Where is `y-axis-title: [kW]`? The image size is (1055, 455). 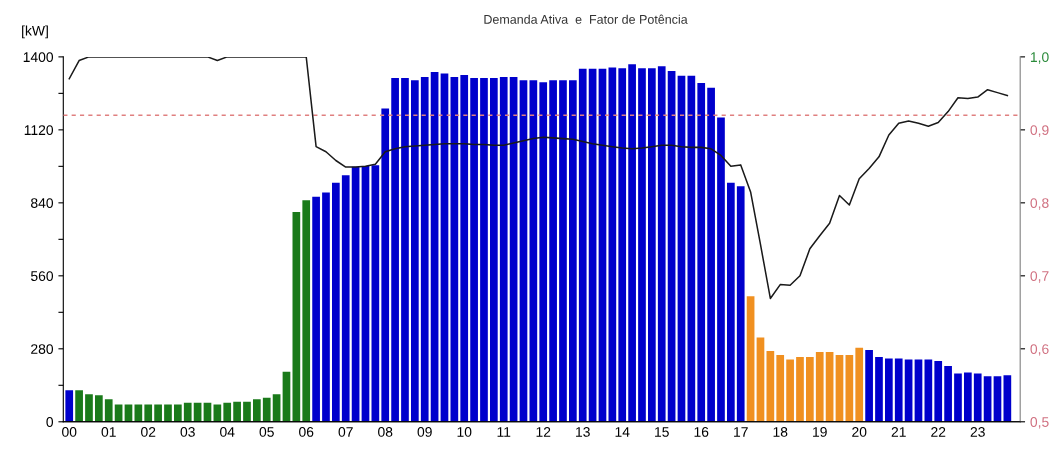 y-axis-title: [kW] is located at coordinates (35, 32).